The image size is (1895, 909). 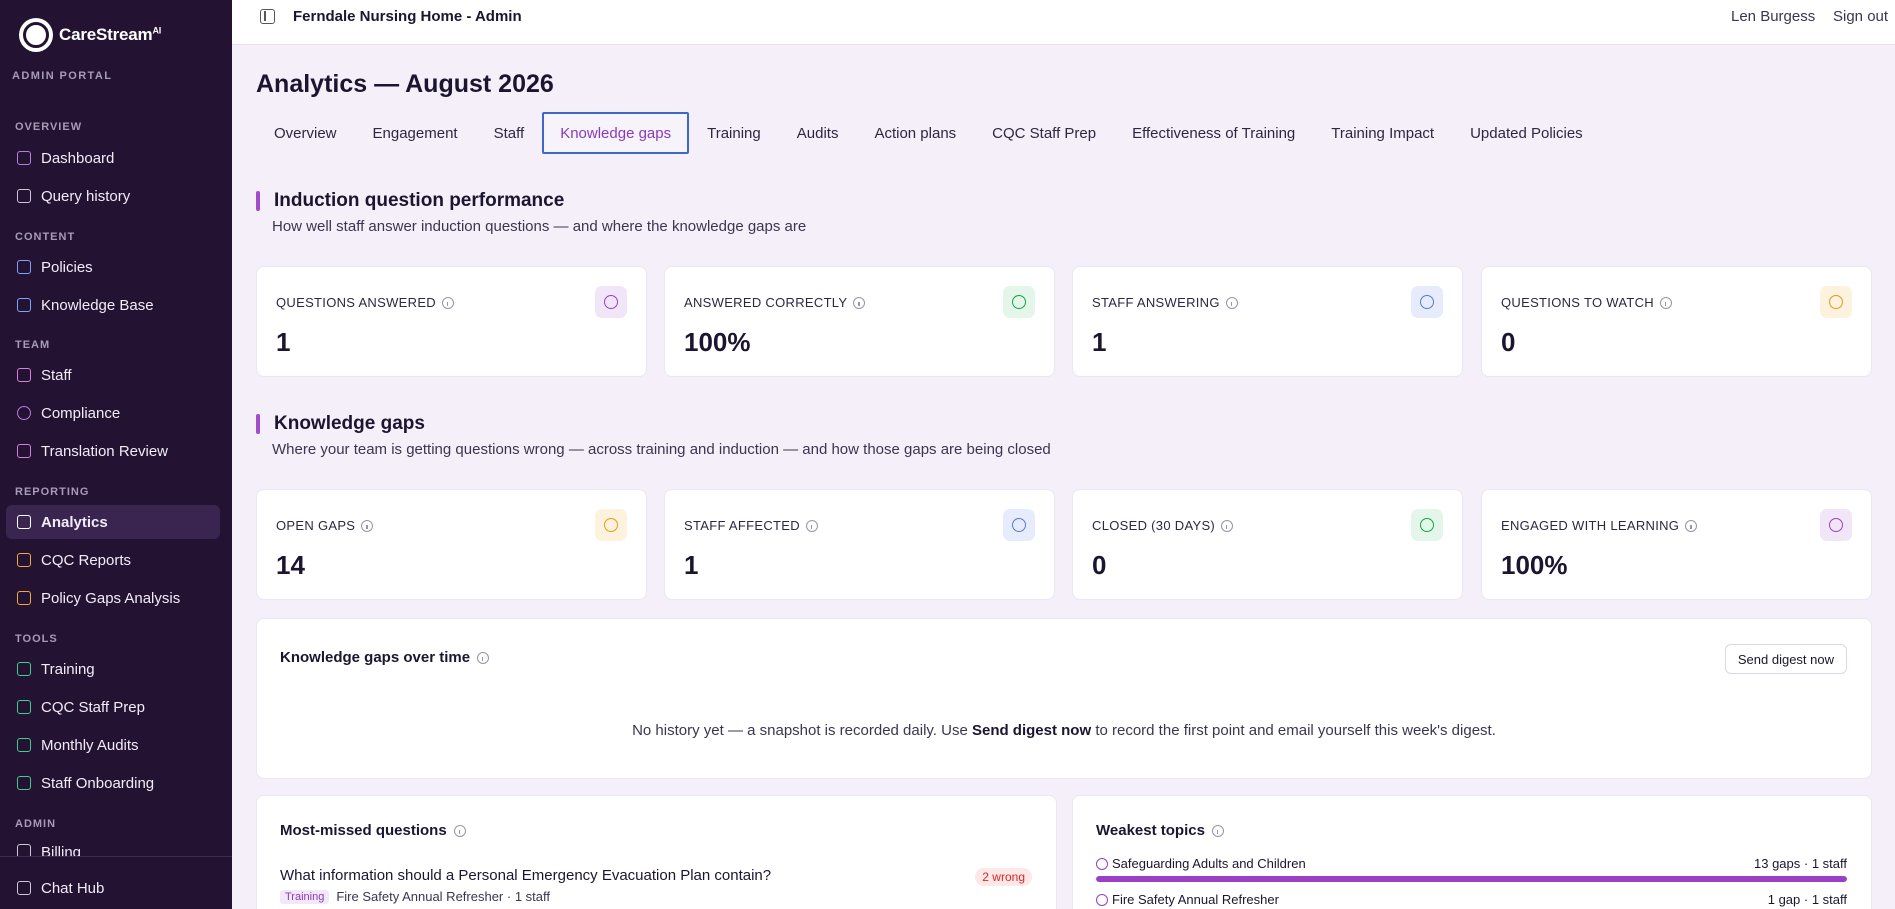 I want to click on sidebar-item-label: Policy Gaps Analysis, so click(x=111, y=598).